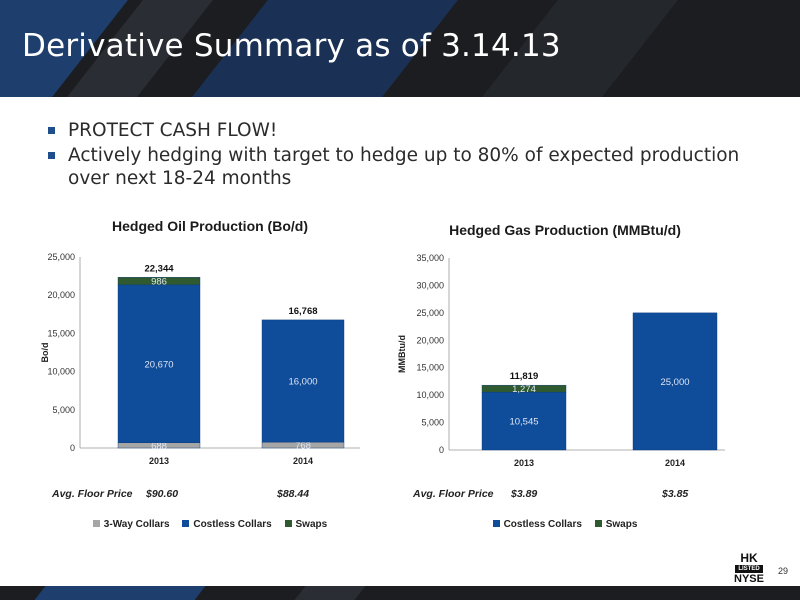  I want to click on gas-data-label: 1,274, so click(524, 389).